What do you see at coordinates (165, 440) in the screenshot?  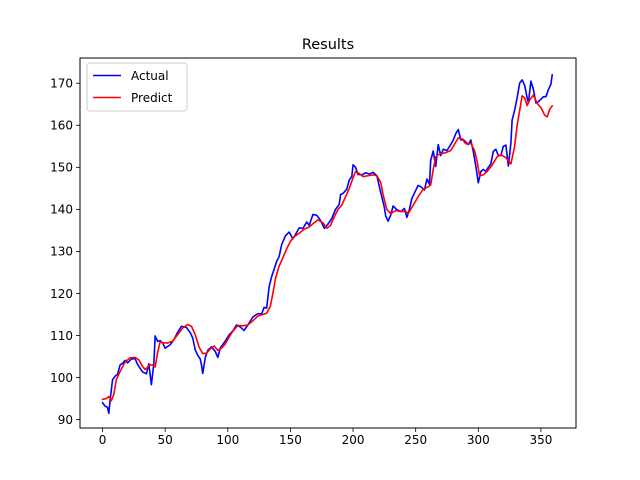 I see `x-tick-label: 50` at bounding box center [165, 440].